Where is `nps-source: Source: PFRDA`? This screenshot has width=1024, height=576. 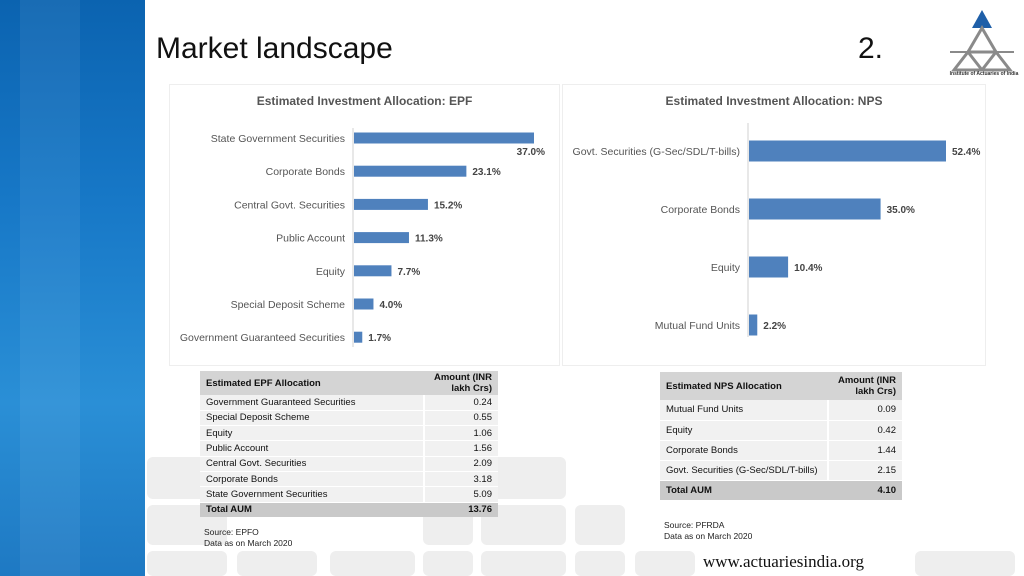
nps-source: Source: PFRDA is located at coordinates (694, 525).